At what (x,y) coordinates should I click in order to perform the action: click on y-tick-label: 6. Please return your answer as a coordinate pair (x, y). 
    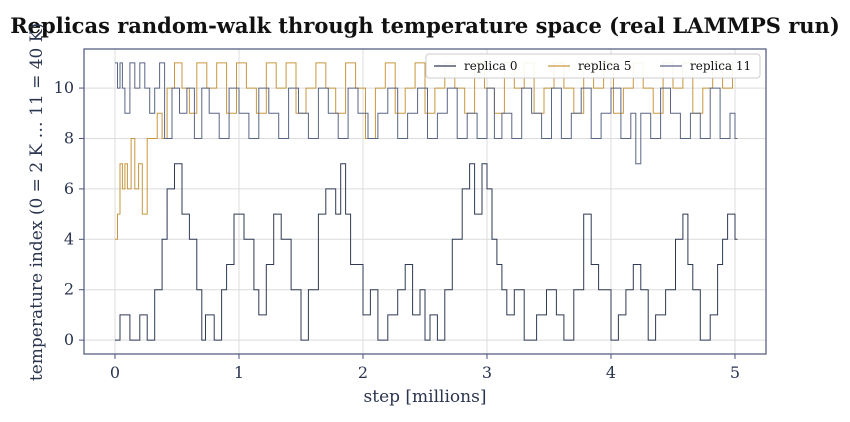
    Looking at the image, I should click on (69, 188).